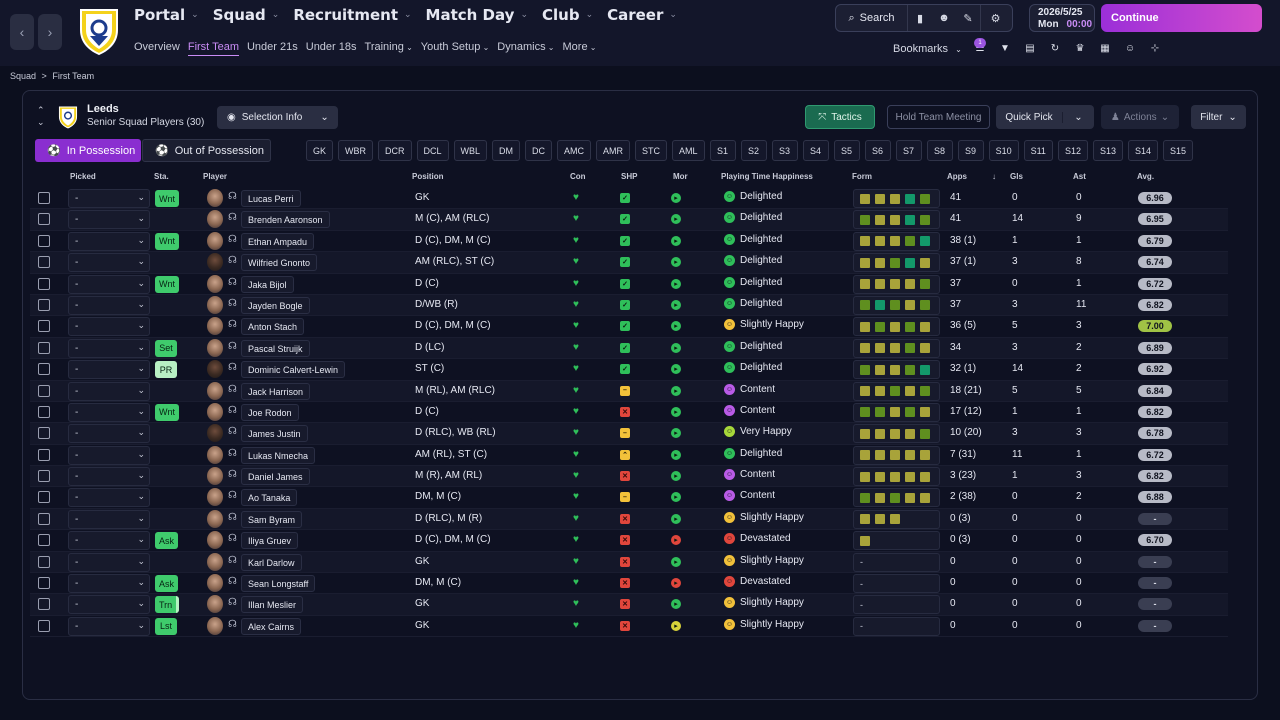 Image resolution: width=1280 pixels, height=720 pixels. Describe the element at coordinates (651, 150) in the screenshot. I see `position-filter-stc: STC` at that location.